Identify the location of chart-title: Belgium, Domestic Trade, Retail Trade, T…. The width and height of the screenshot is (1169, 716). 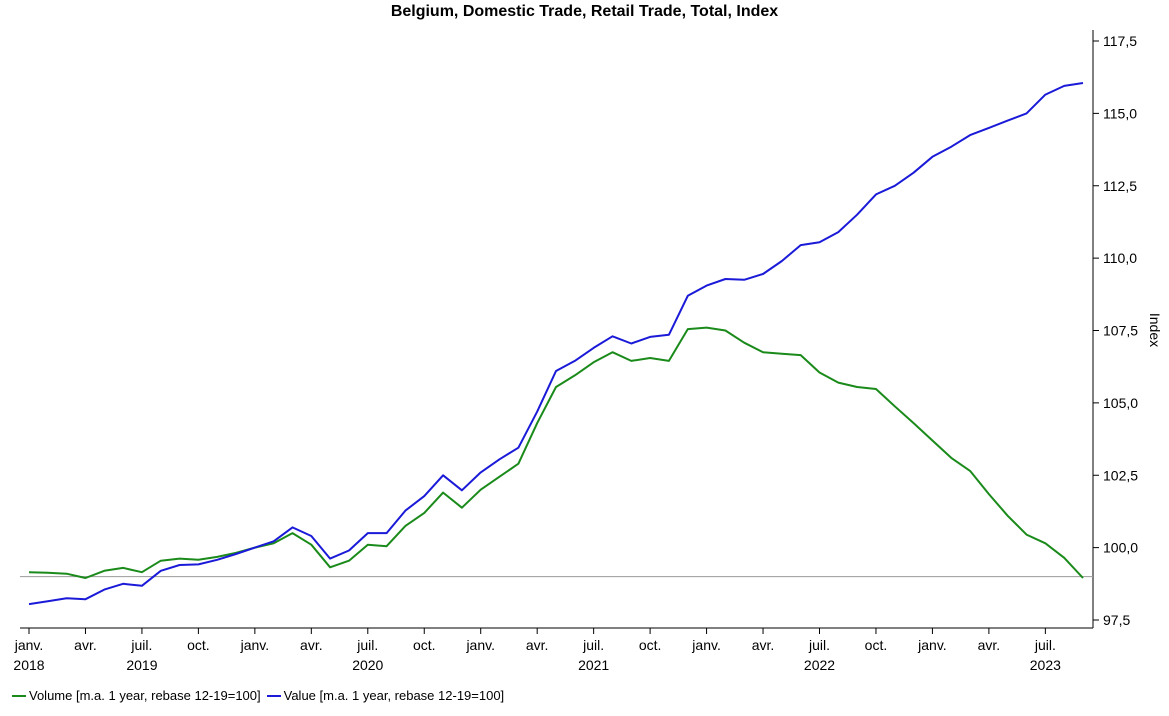
(584, 11).